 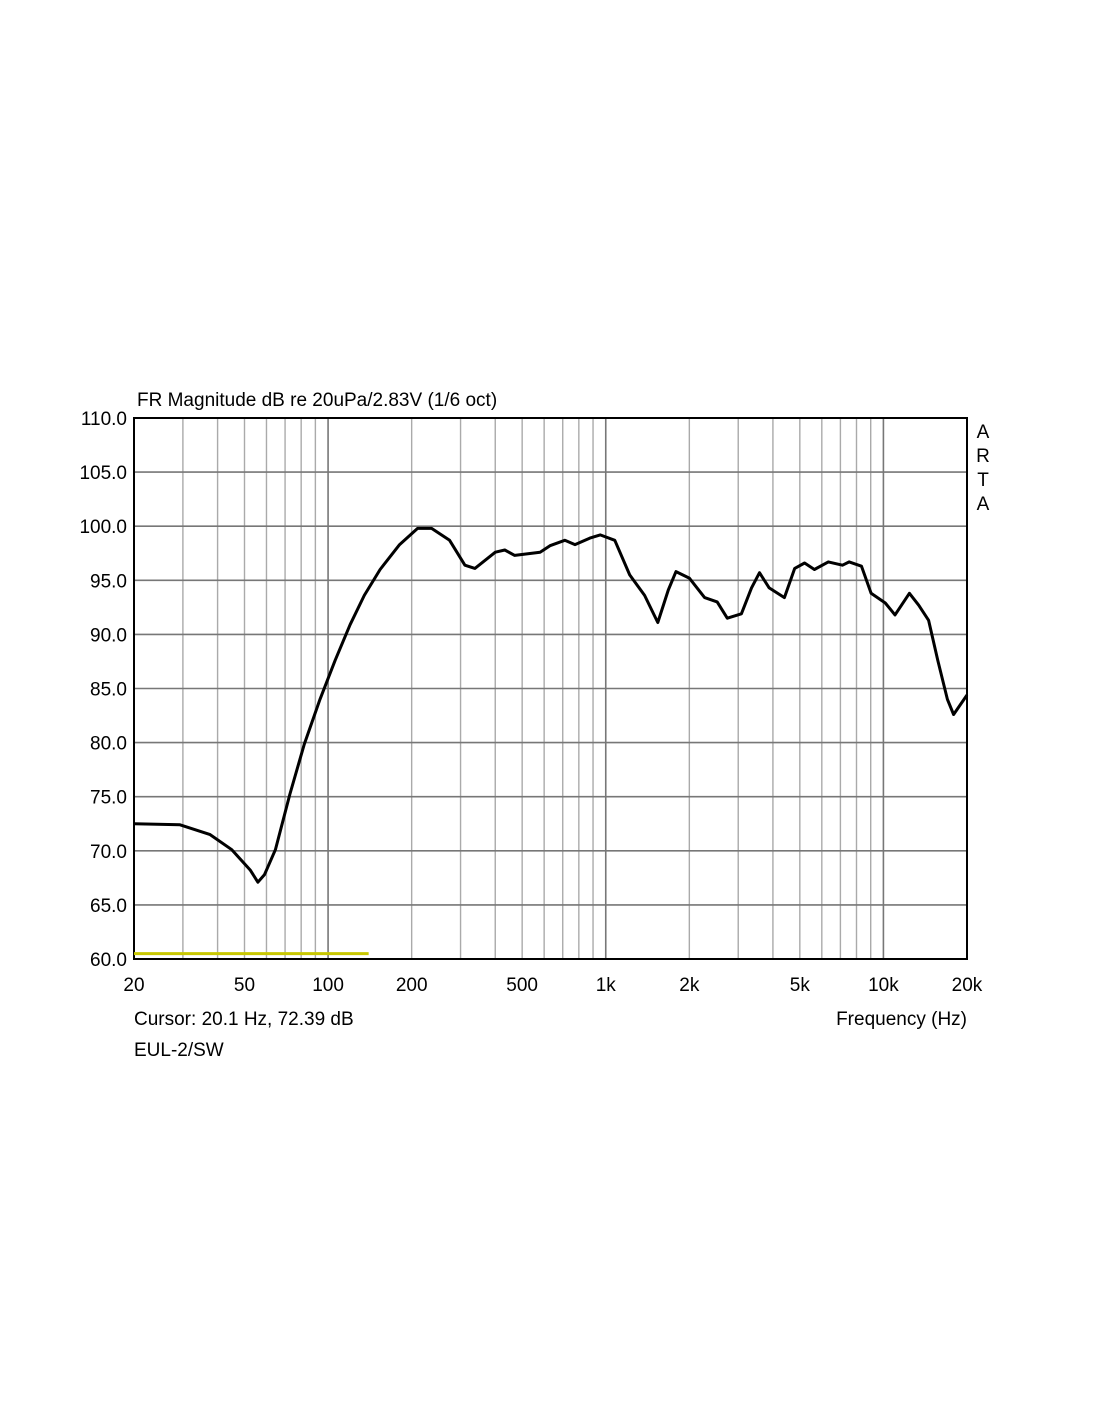 I want to click on x-tick-label: 5k, so click(x=800, y=985).